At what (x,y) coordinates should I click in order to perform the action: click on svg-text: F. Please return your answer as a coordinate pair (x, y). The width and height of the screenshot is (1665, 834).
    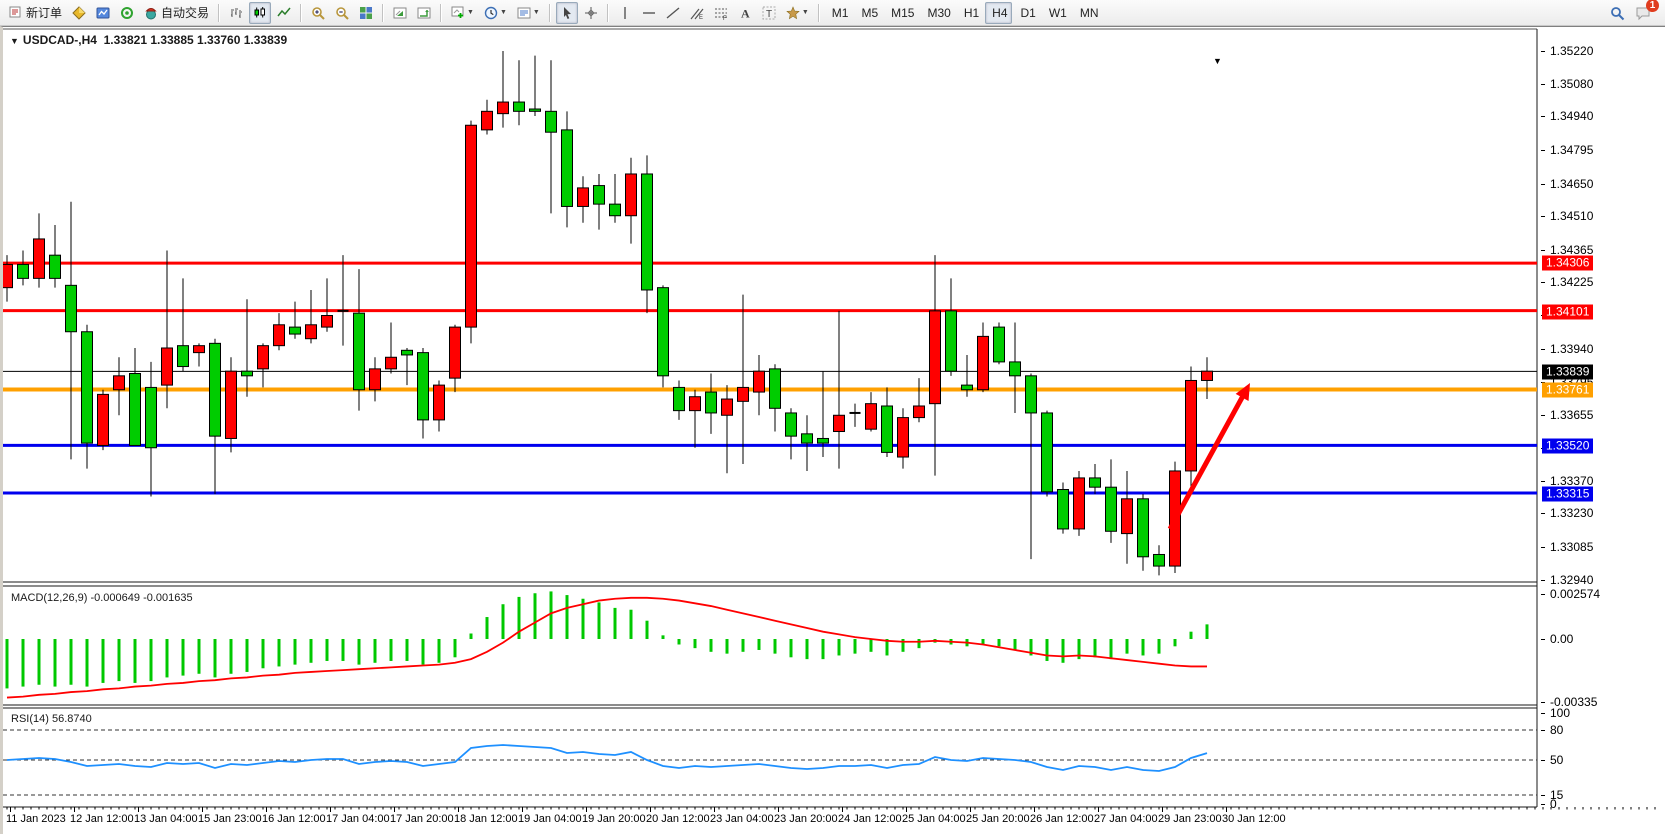
    Looking at the image, I should click on (725, 18).